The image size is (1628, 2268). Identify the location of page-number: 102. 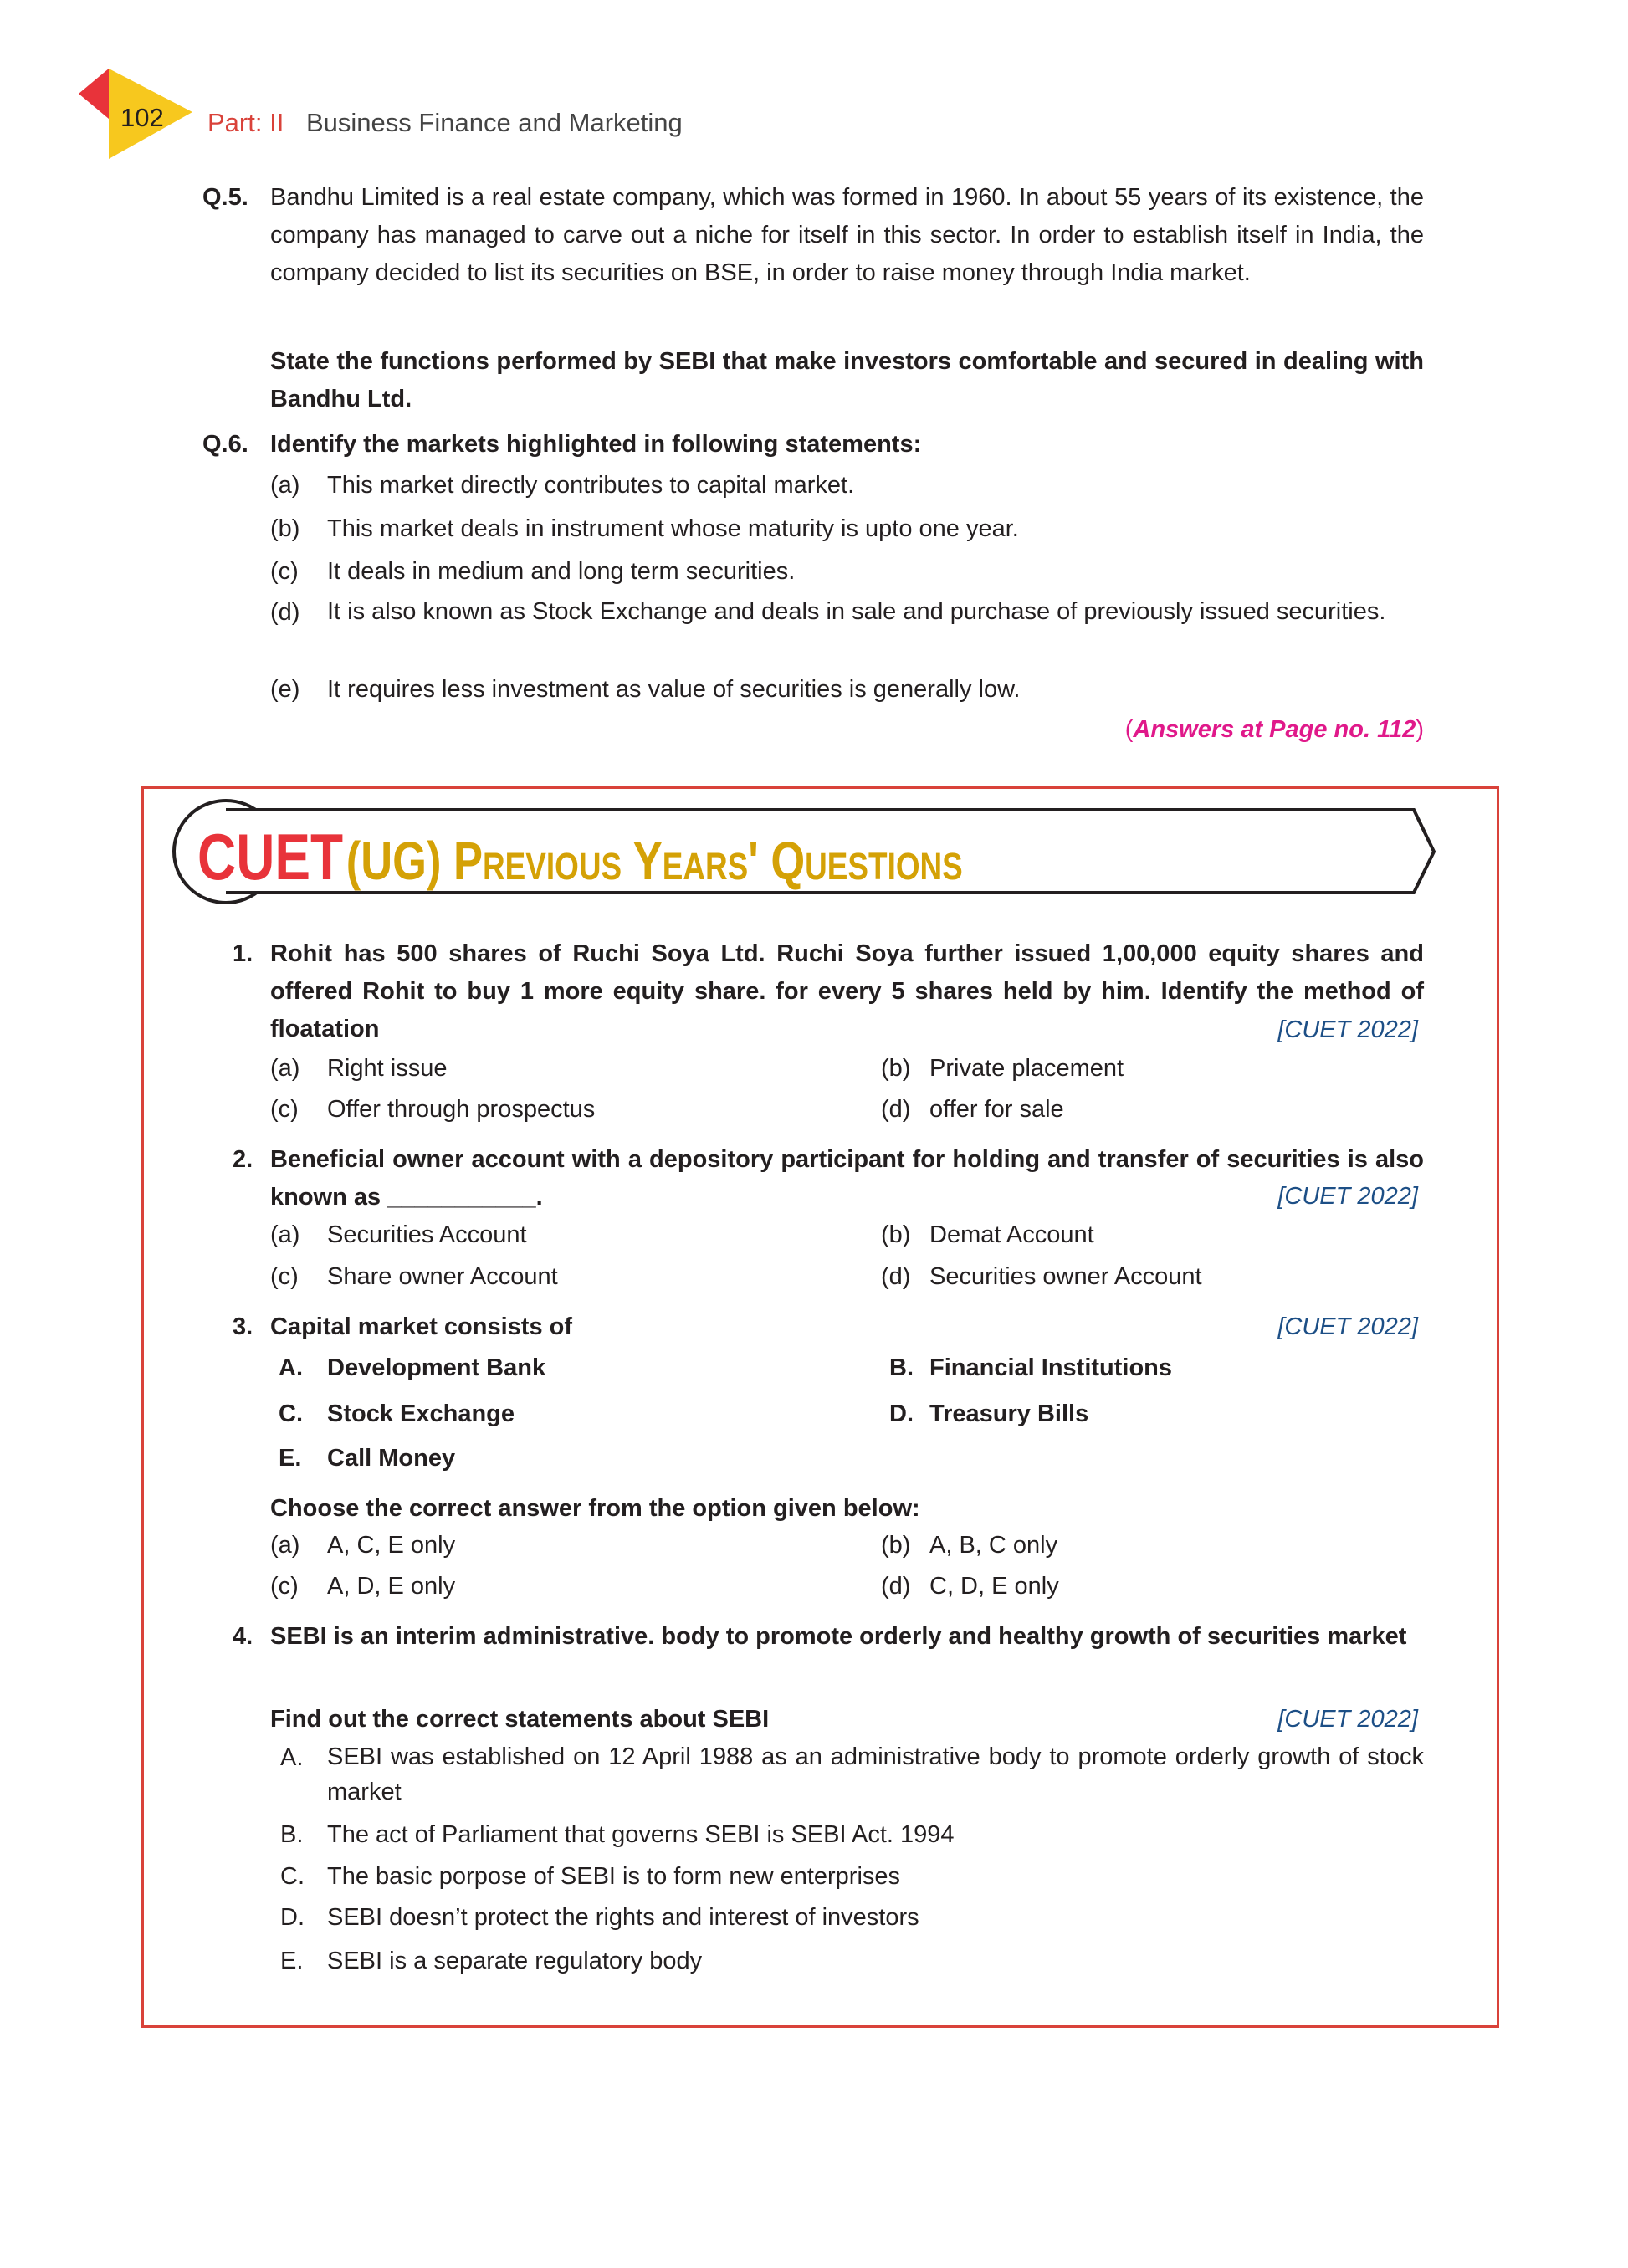
(142, 117).